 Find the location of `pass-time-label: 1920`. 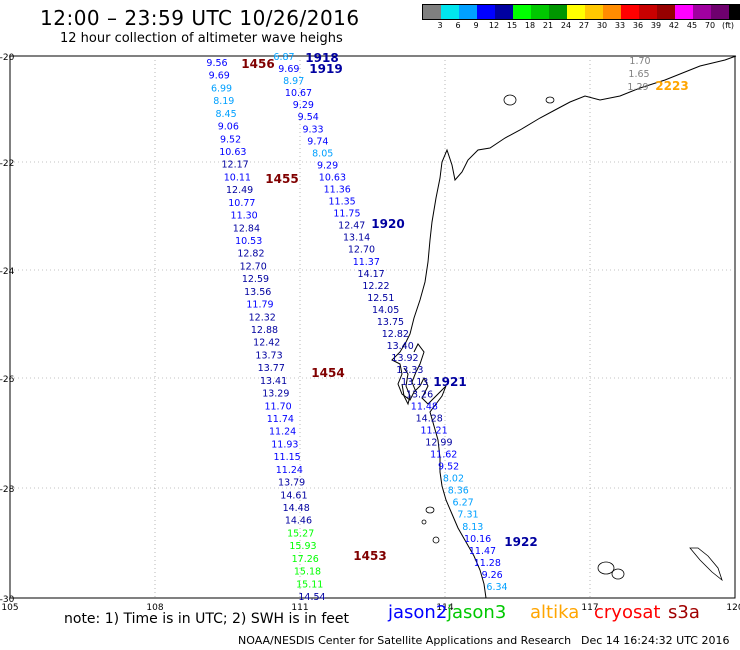

pass-time-label: 1920 is located at coordinates (387, 224).